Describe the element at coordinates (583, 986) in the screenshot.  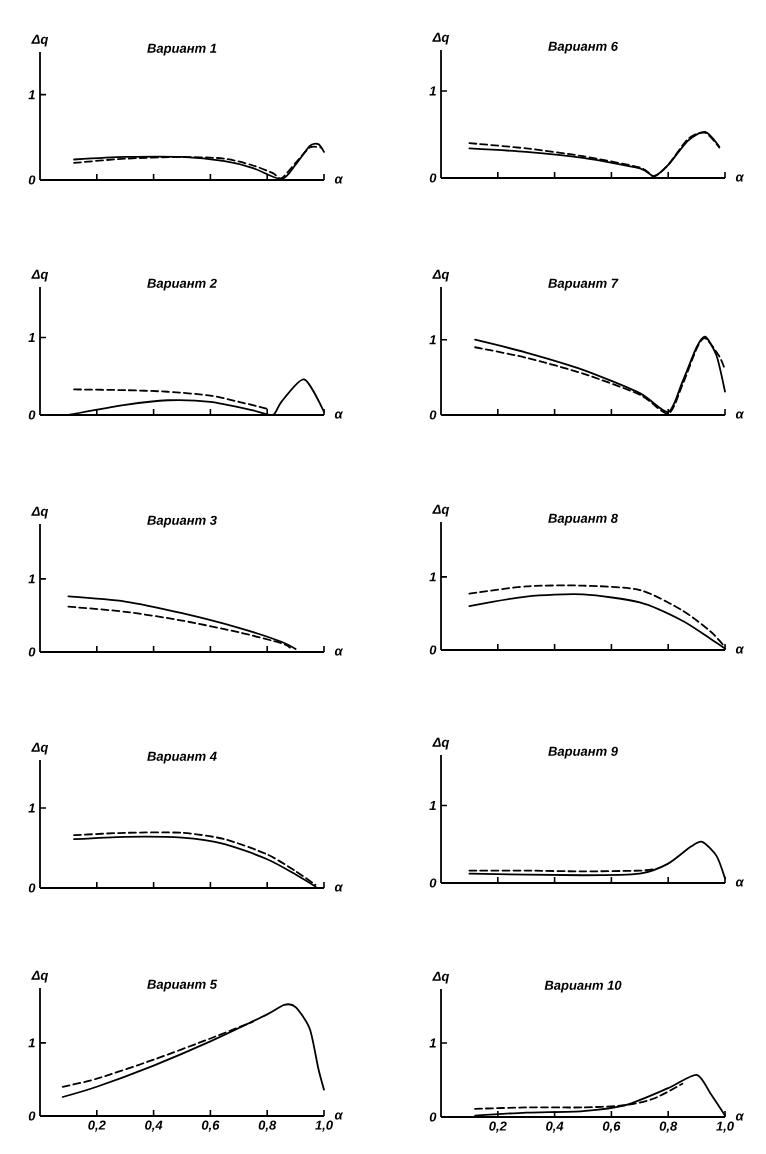
I see `chart-title: Вариант 10` at that location.